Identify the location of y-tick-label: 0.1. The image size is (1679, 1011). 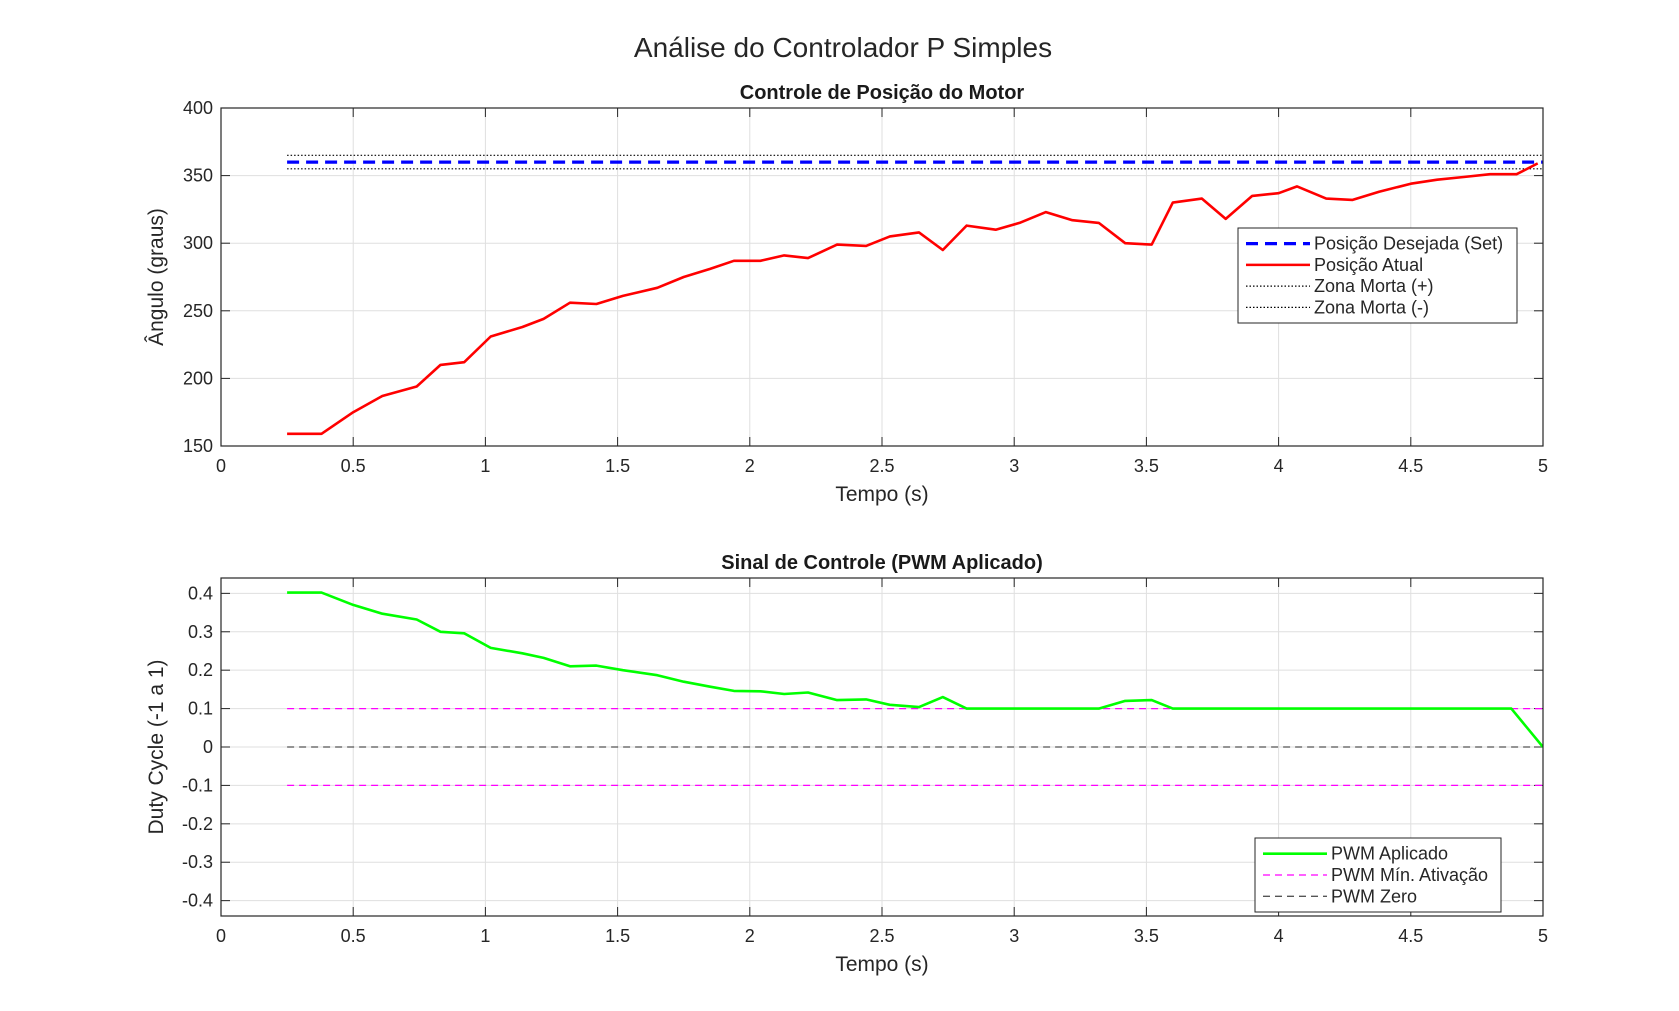
(200, 709).